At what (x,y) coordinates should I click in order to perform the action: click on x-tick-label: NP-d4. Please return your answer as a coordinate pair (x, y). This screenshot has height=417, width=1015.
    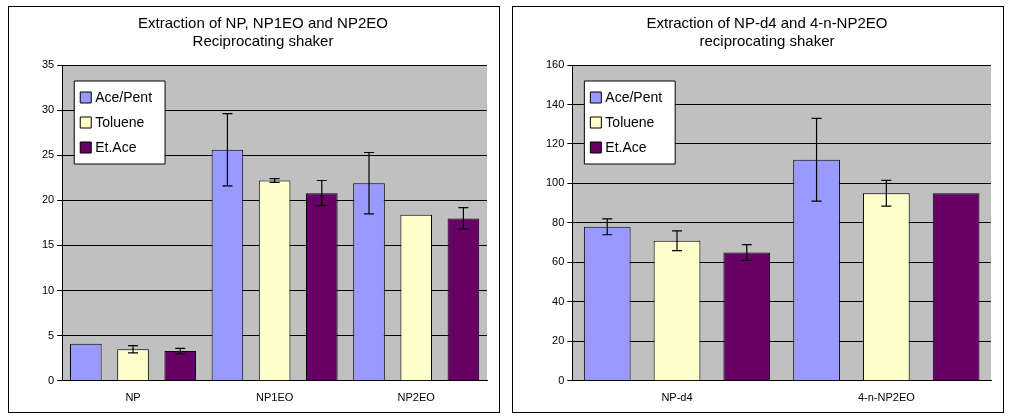
    Looking at the image, I should click on (677, 397).